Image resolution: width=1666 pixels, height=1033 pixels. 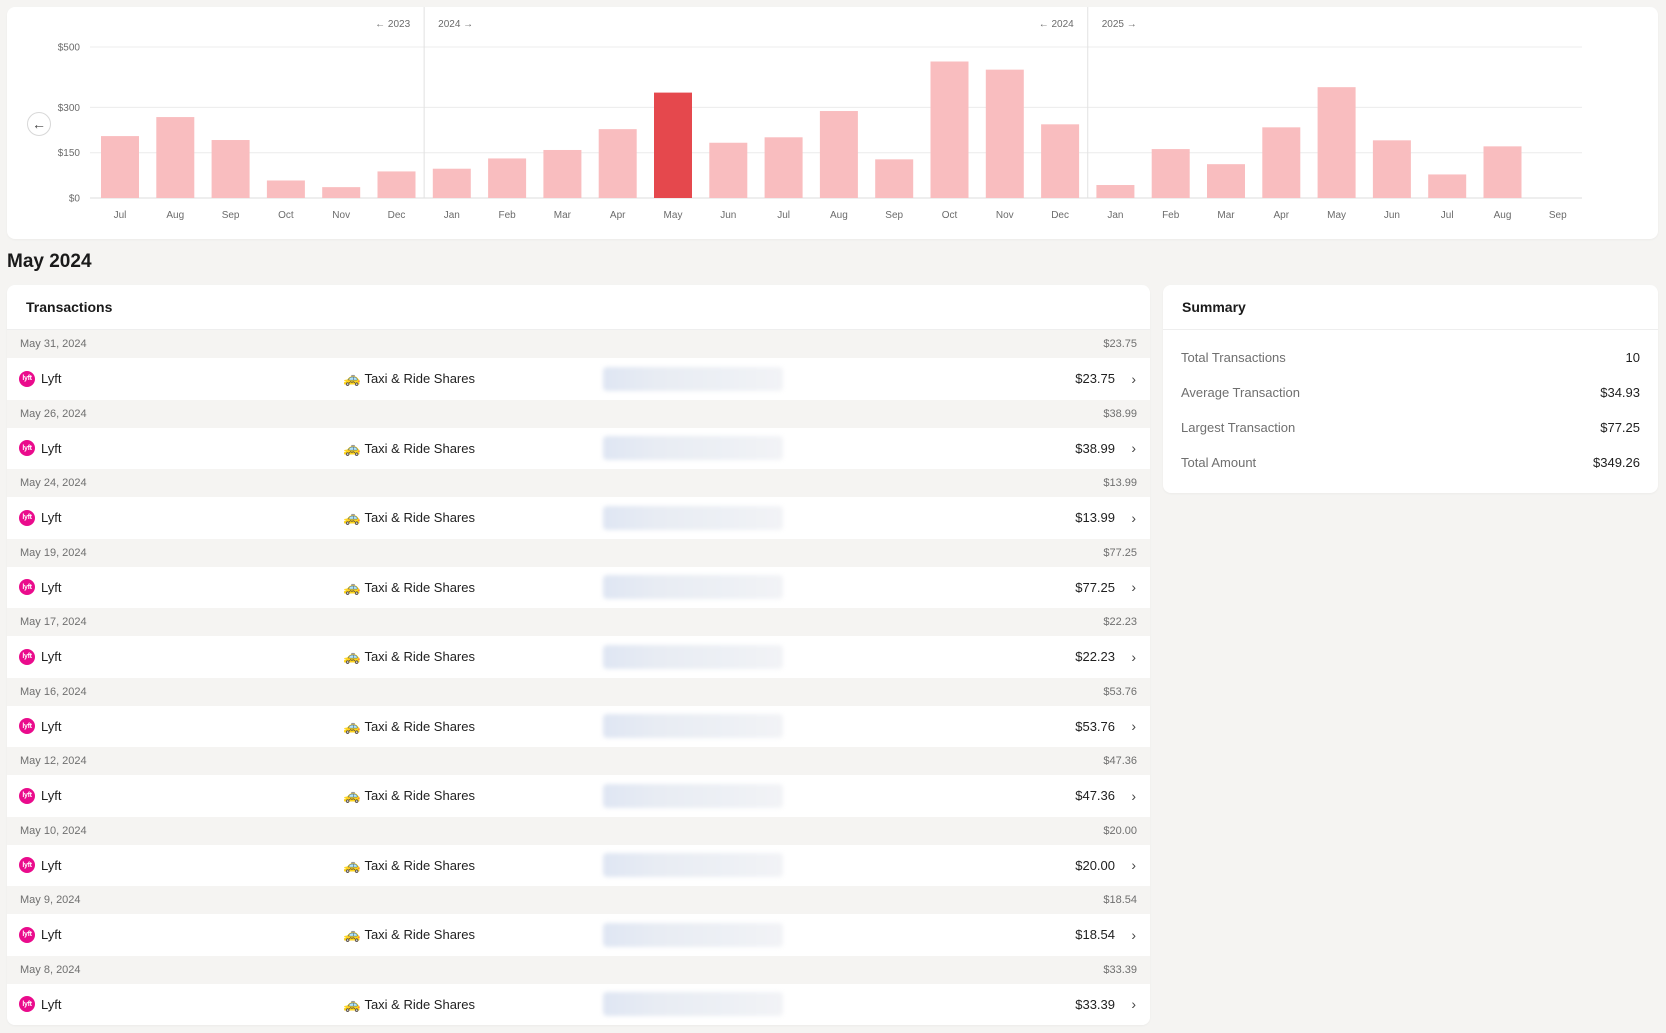 What do you see at coordinates (397, 215) in the screenshot?
I see `x-tick-label: Dec` at bounding box center [397, 215].